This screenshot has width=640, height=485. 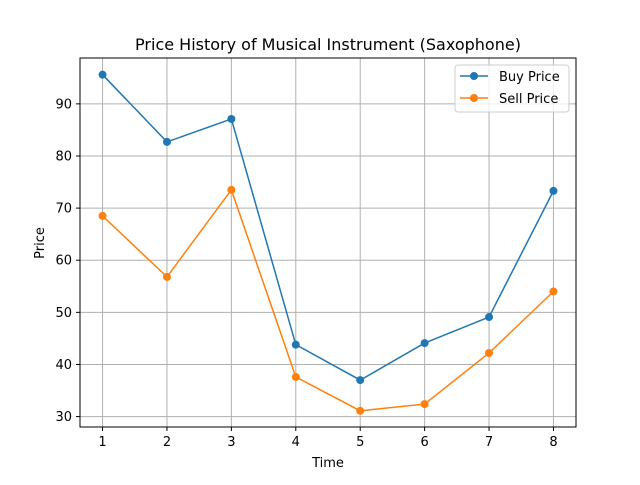 I want to click on x-tick-label: 5, so click(x=360, y=442).